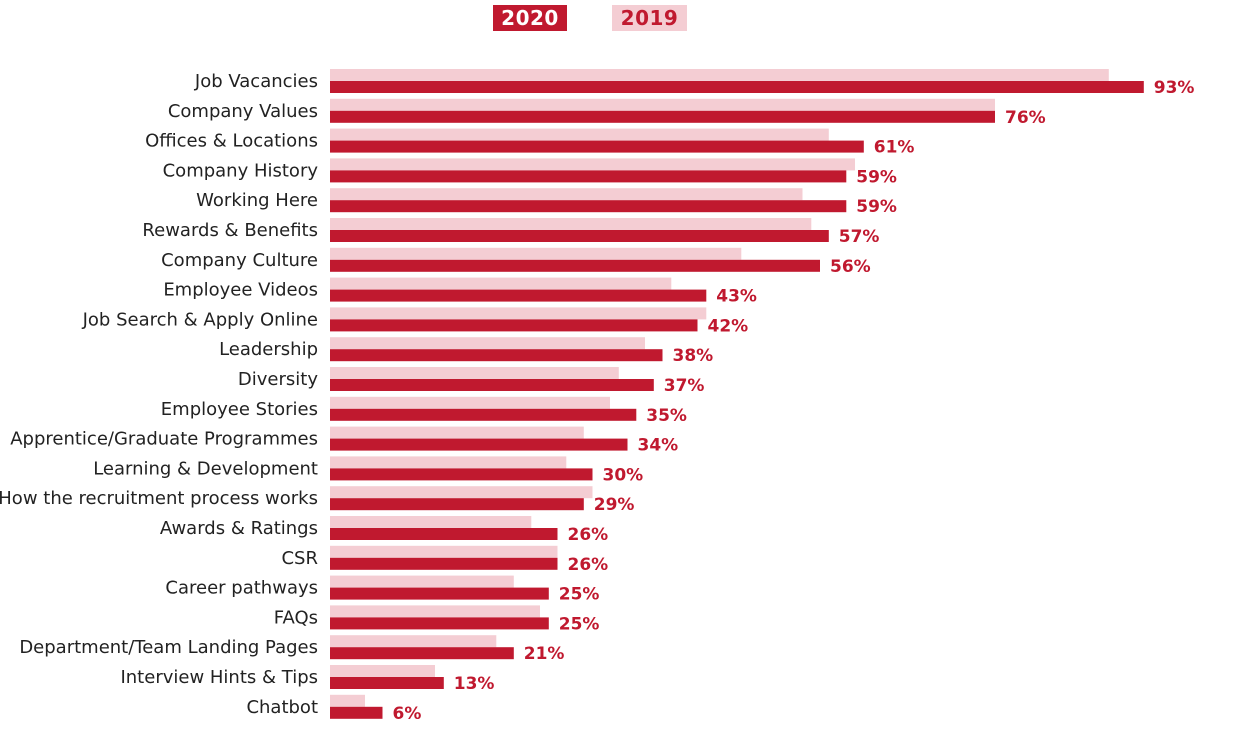 The width and height of the screenshot is (1243, 742). What do you see at coordinates (658, 446) in the screenshot?
I see `value-label: 34%` at bounding box center [658, 446].